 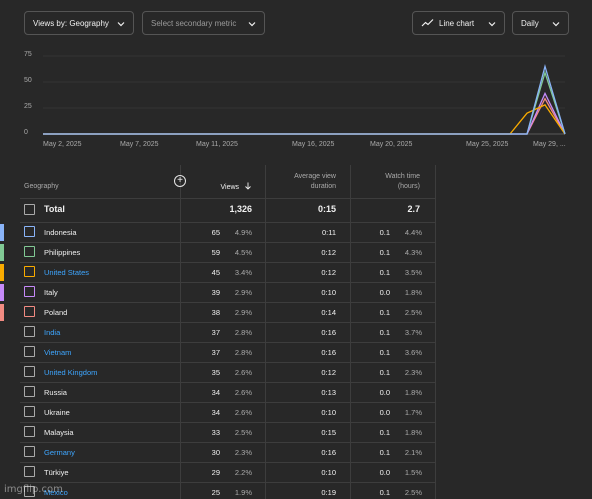 I want to click on watch-time-percent: 4.3%, so click(x=413, y=252).